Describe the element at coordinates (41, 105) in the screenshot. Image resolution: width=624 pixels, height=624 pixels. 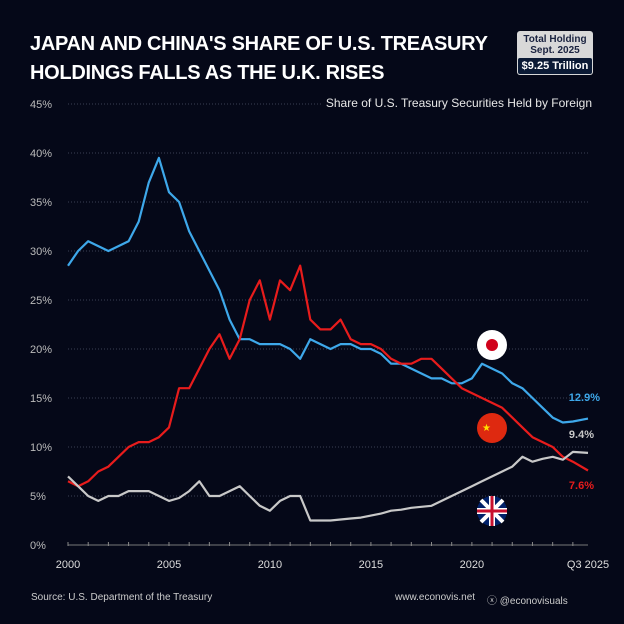
I see `y-tick-label: 45%` at that location.